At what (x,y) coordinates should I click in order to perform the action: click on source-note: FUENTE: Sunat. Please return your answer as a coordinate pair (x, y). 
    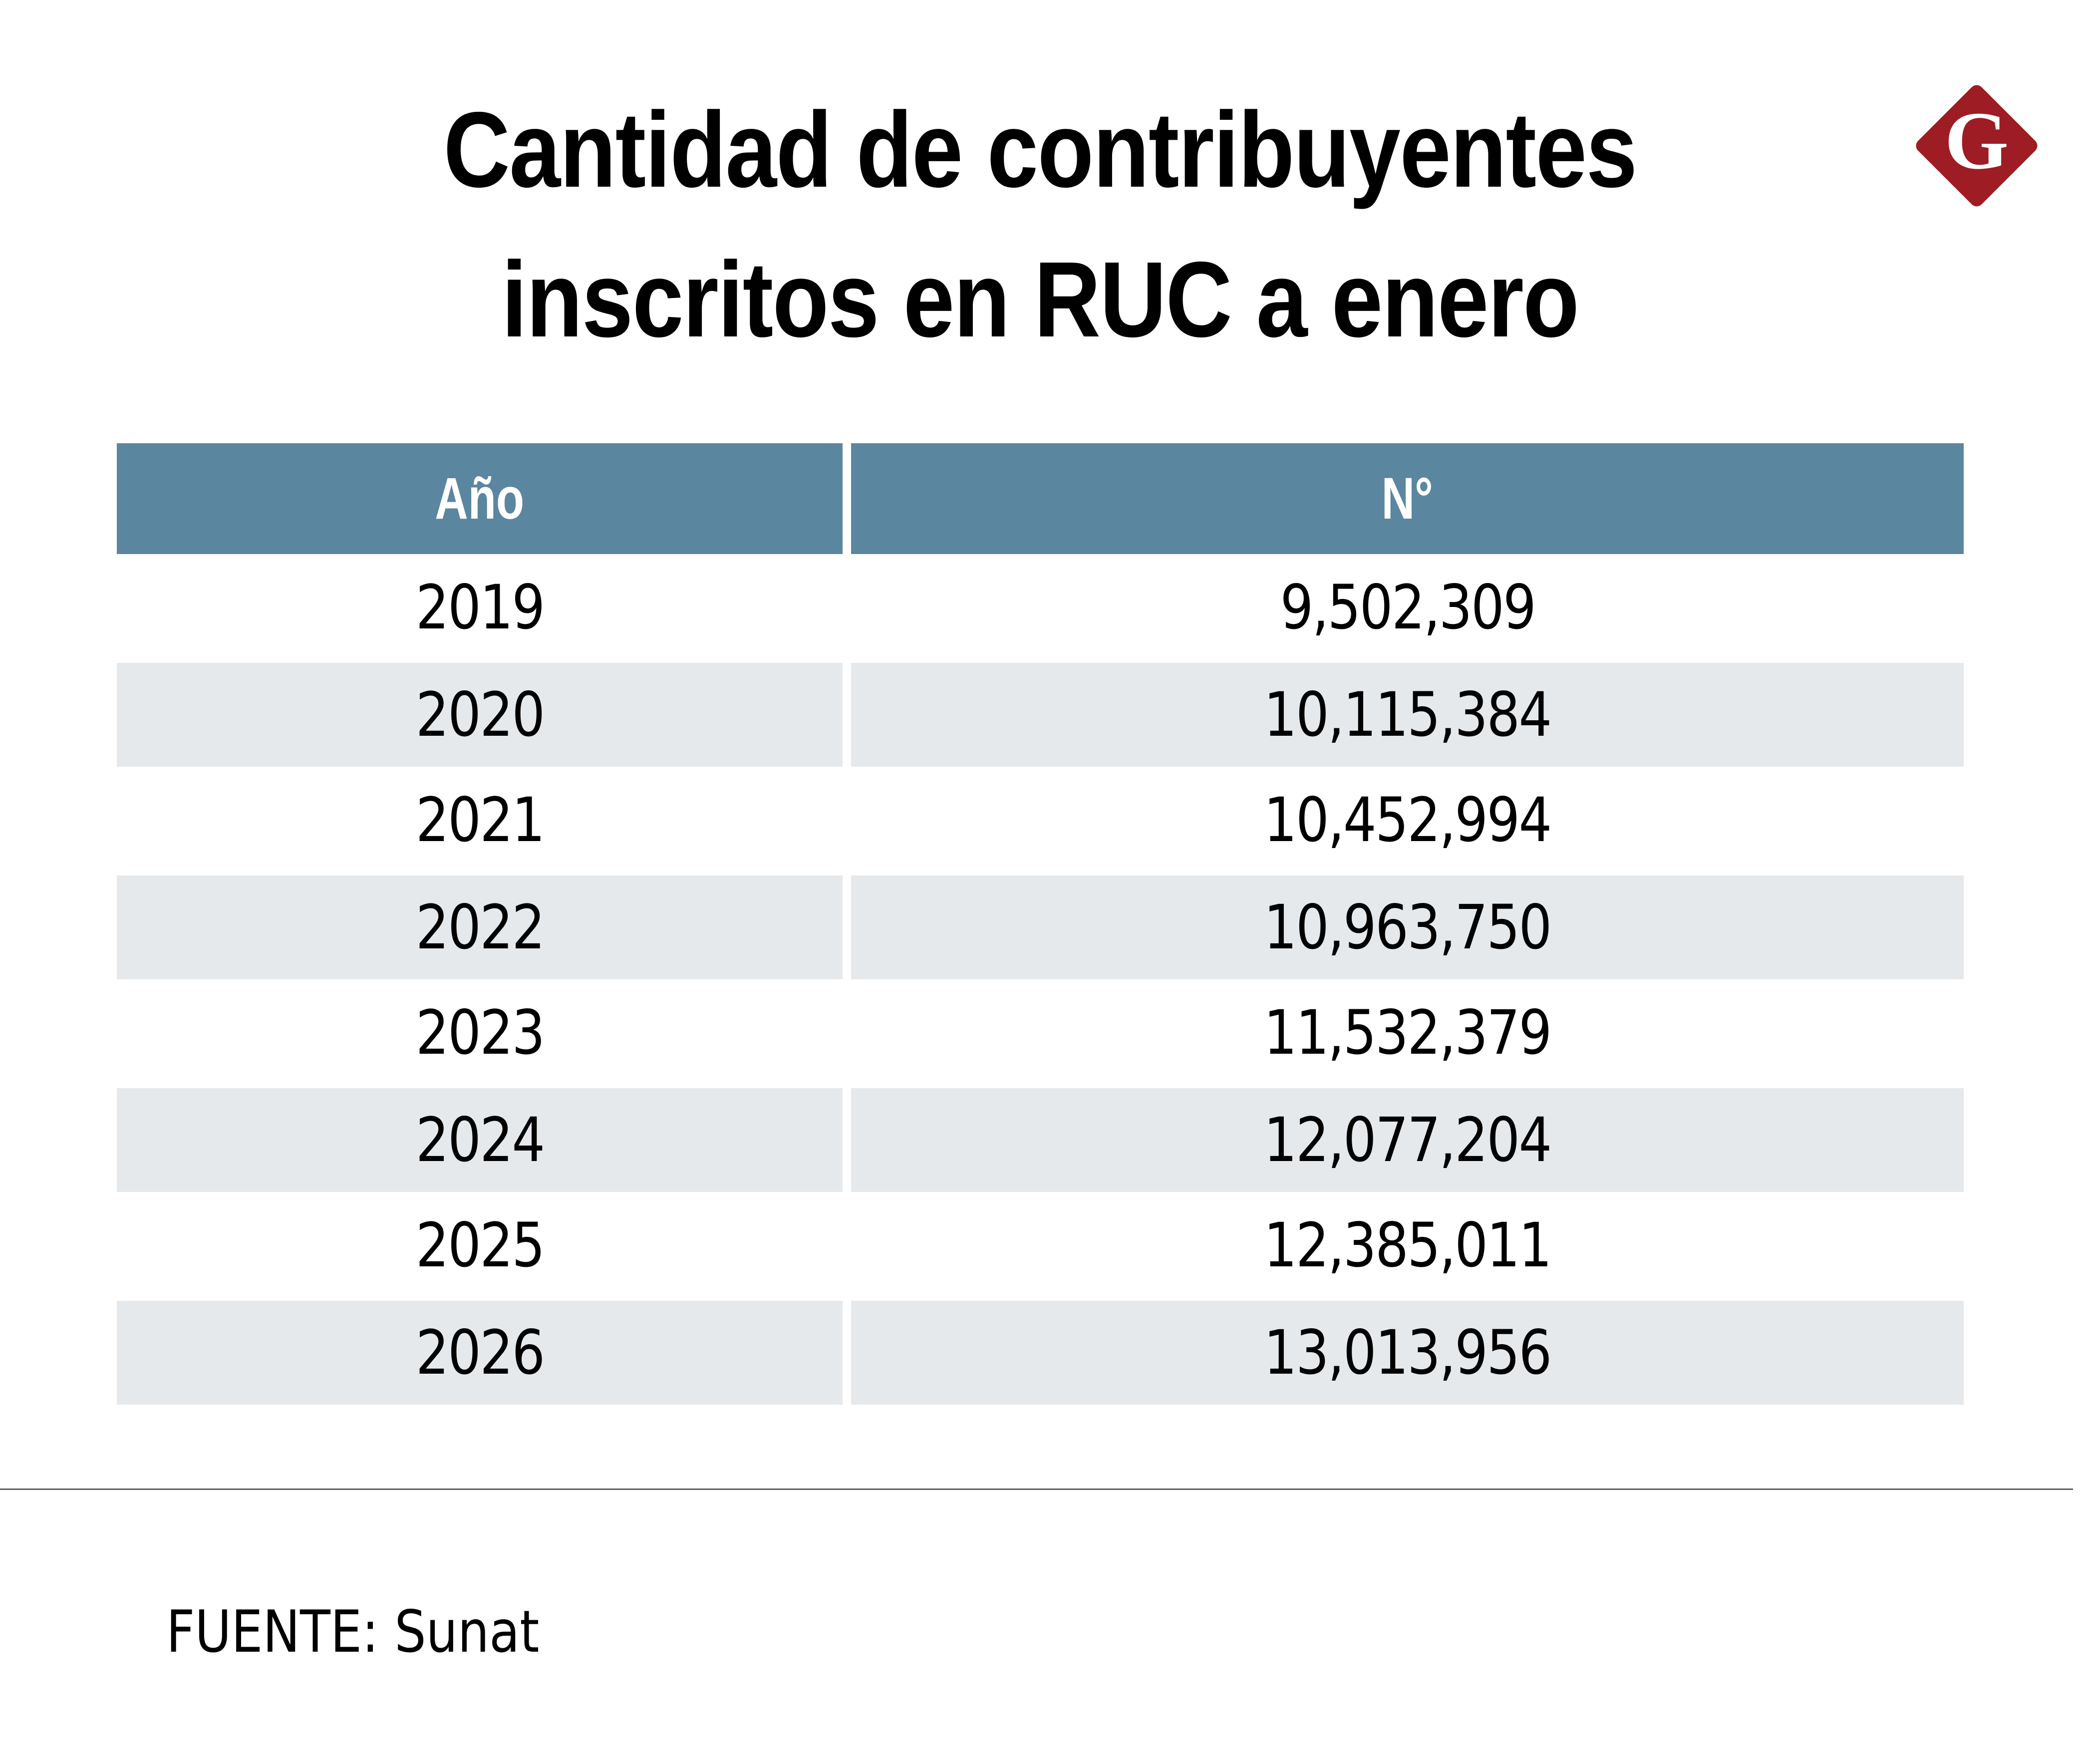
    Looking at the image, I should click on (353, 1632).